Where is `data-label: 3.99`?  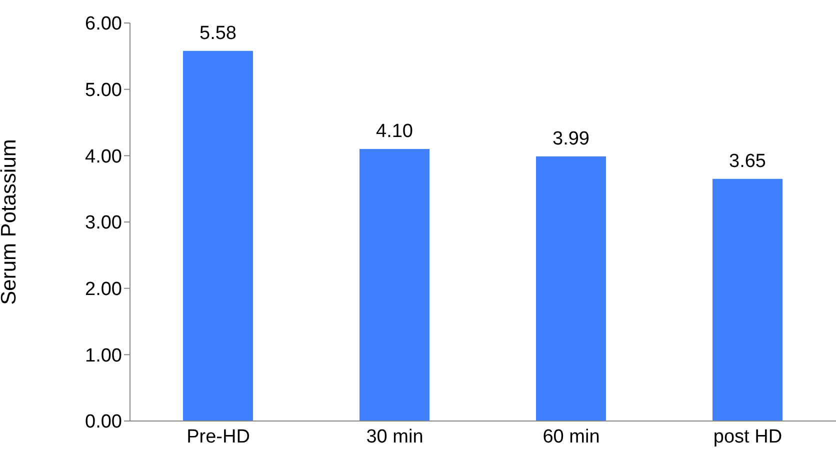
data-label: 3.99 is located at coordinates (571, 139).